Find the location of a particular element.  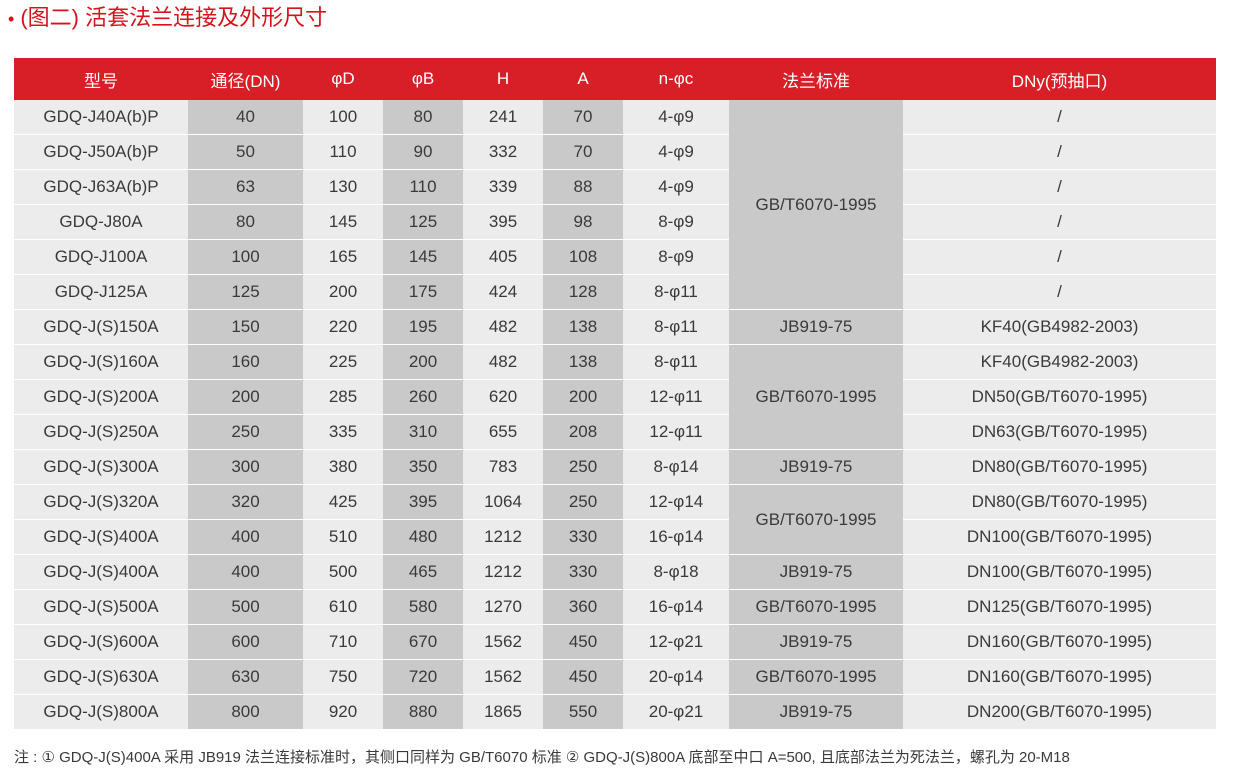

table-row: GDQ-J80A 80 145 125 395 98 8-φ9 / is located at coordinates (615, 222).